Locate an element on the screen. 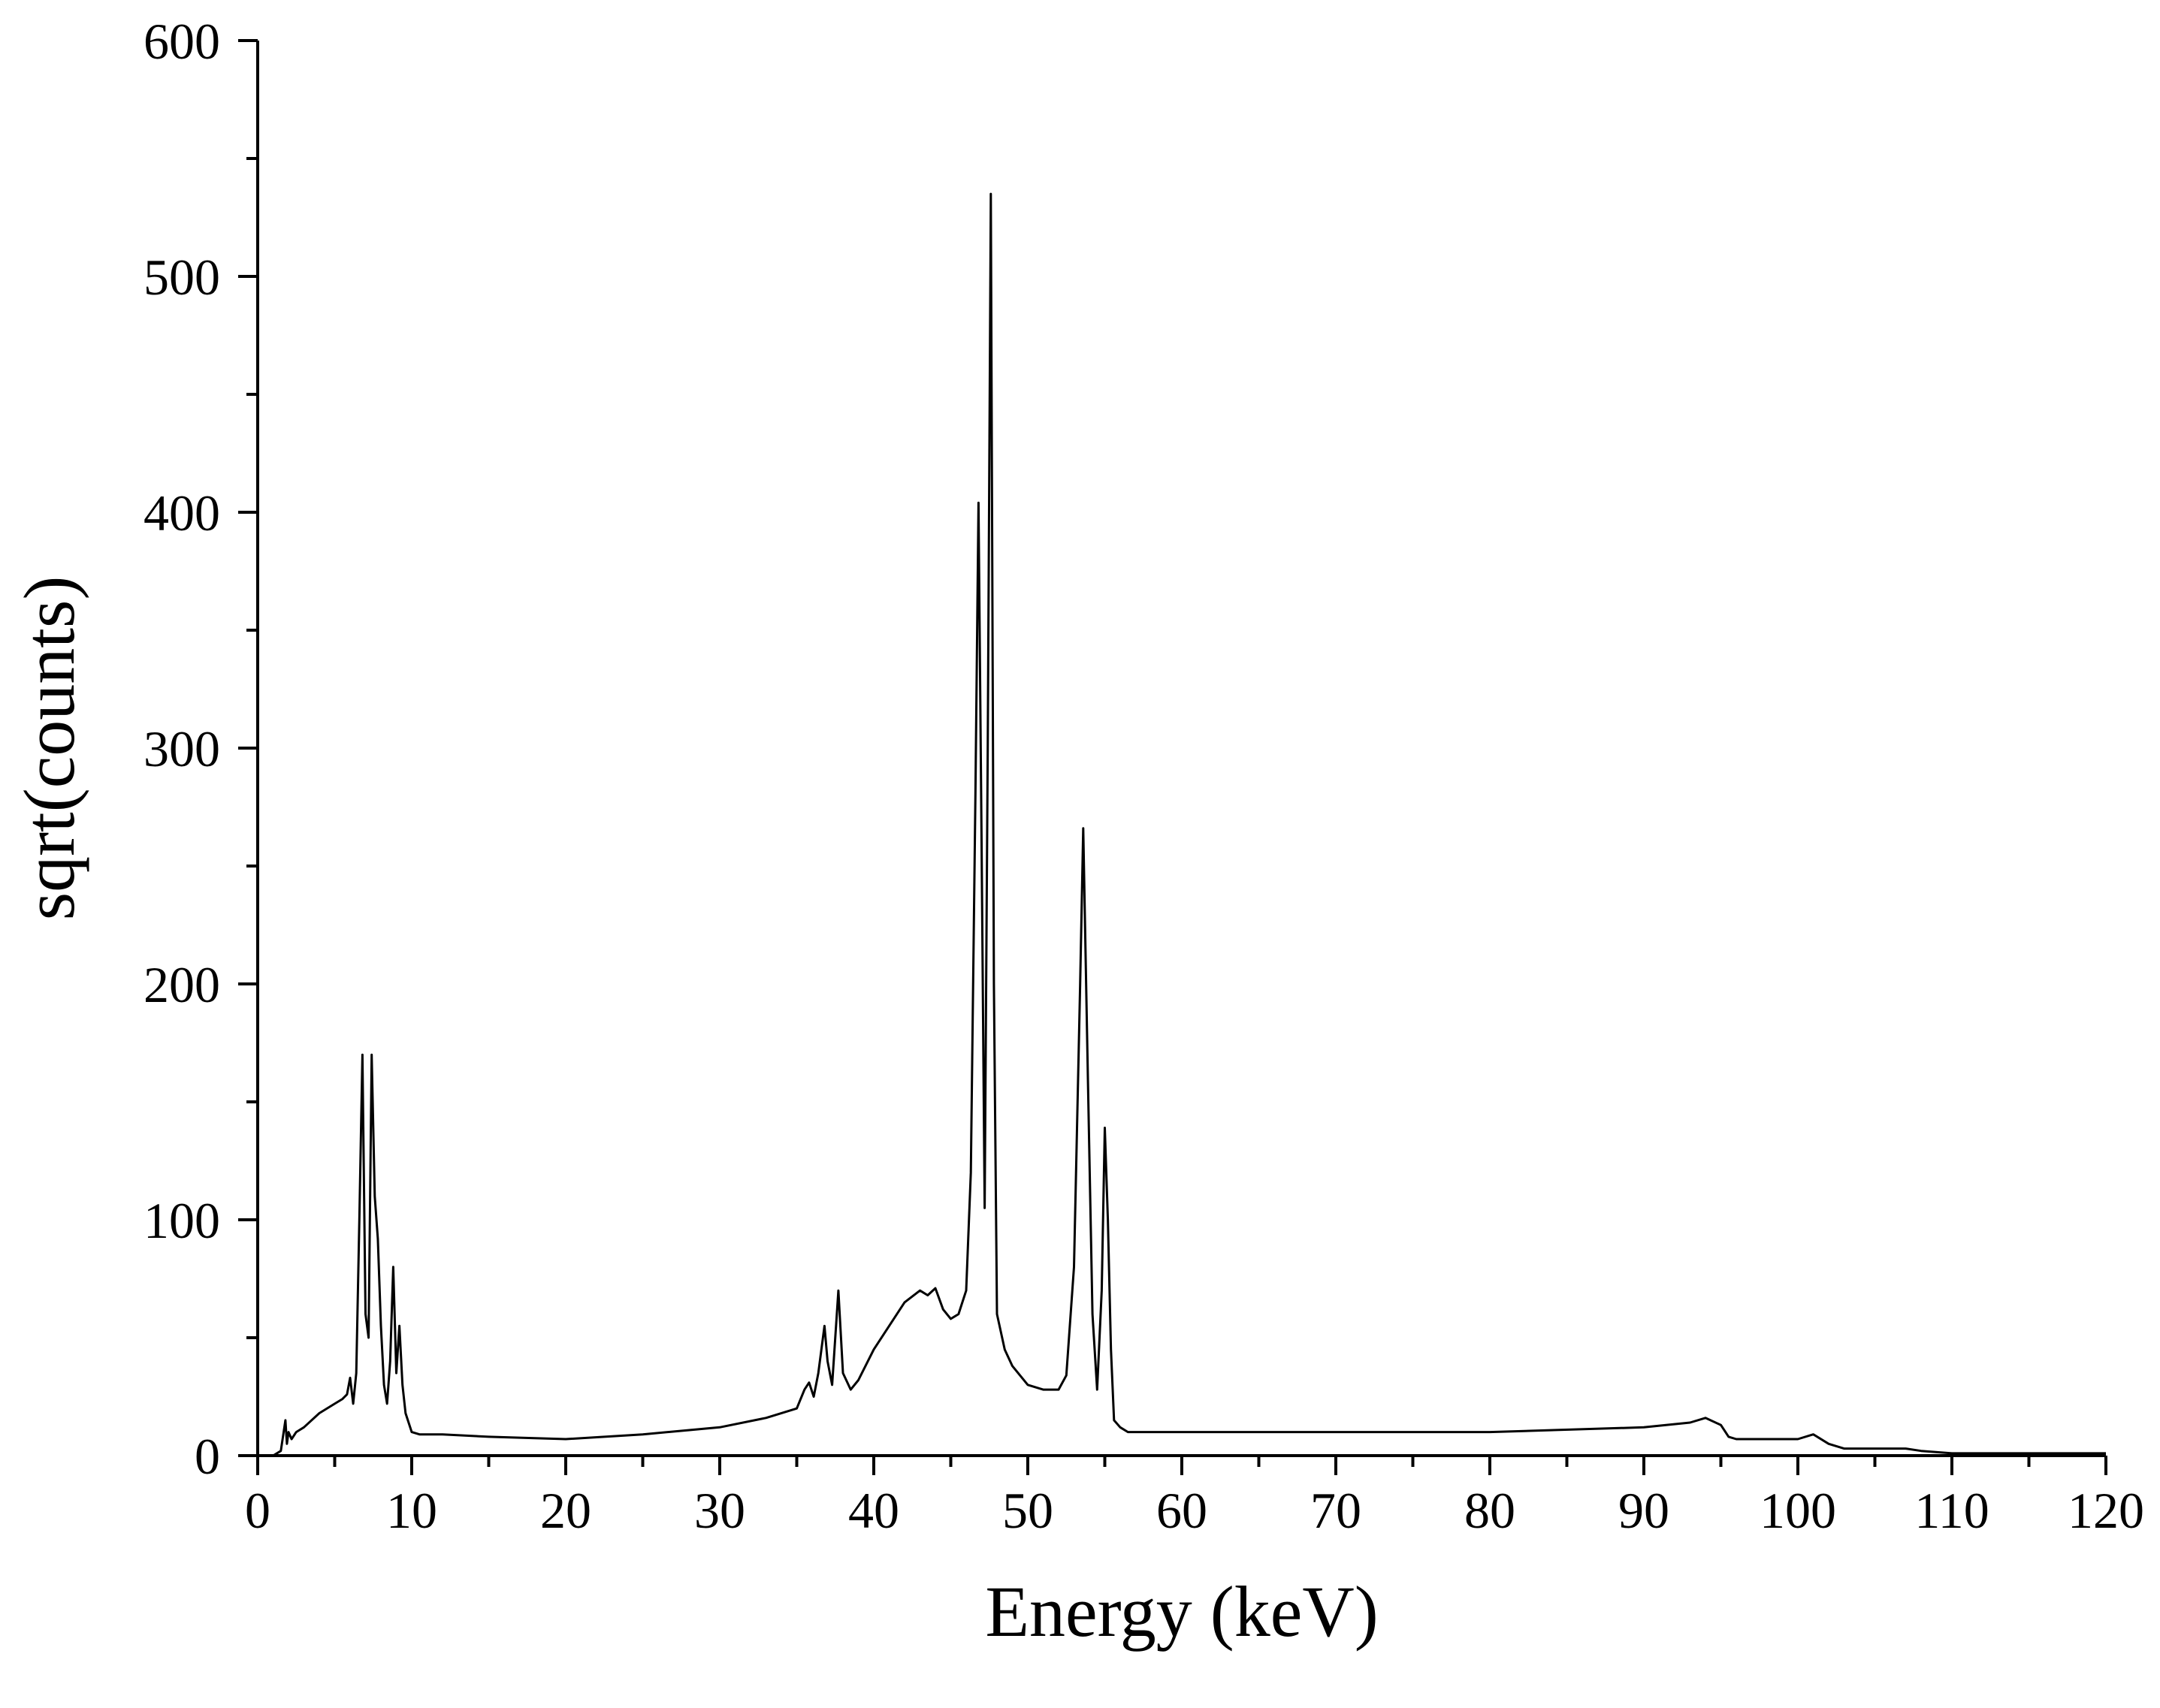 This screenshot has width=2160, height=1708. y-tick-label: 0 is located at coordinates (207, 1456).